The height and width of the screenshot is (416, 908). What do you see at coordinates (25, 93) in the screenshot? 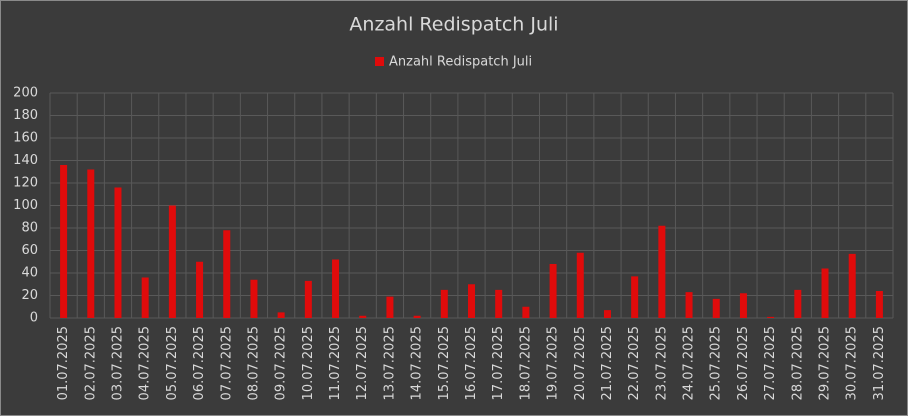
I see `y-tick-label: 200` at bounding box center [25, 93].